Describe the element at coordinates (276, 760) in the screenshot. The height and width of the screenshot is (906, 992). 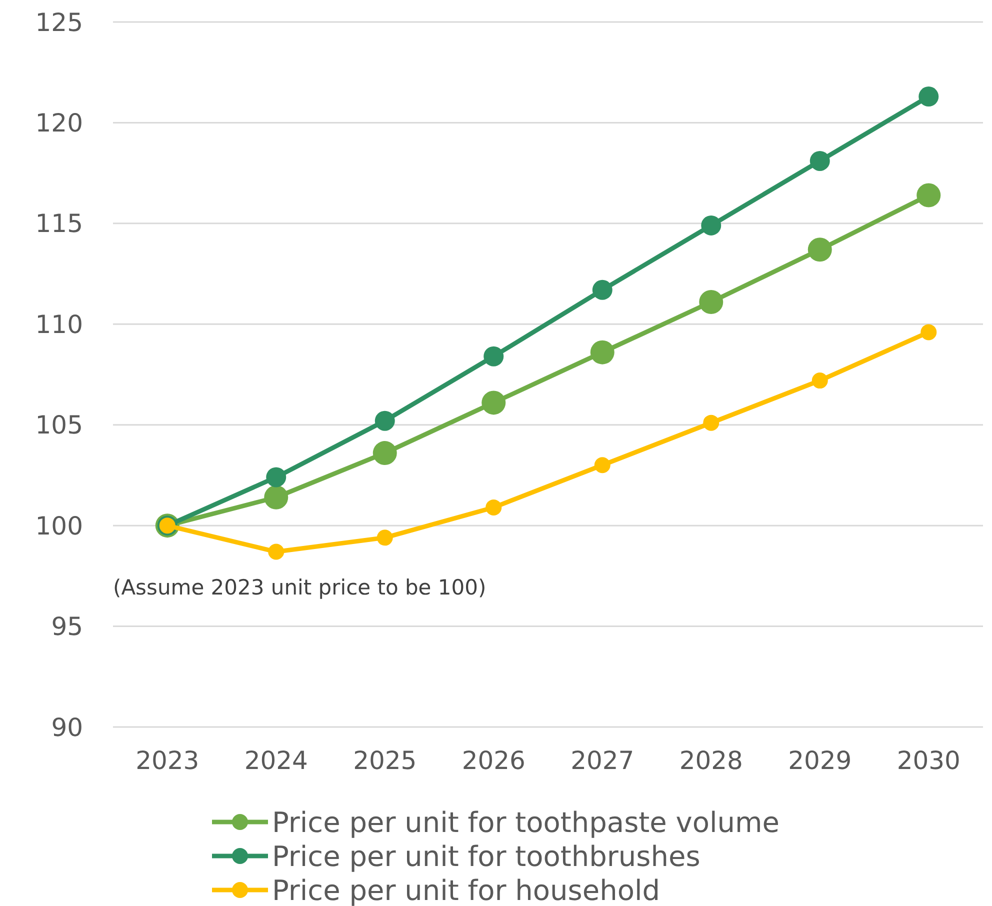
I see `x-tick-label: 2024` at that location.